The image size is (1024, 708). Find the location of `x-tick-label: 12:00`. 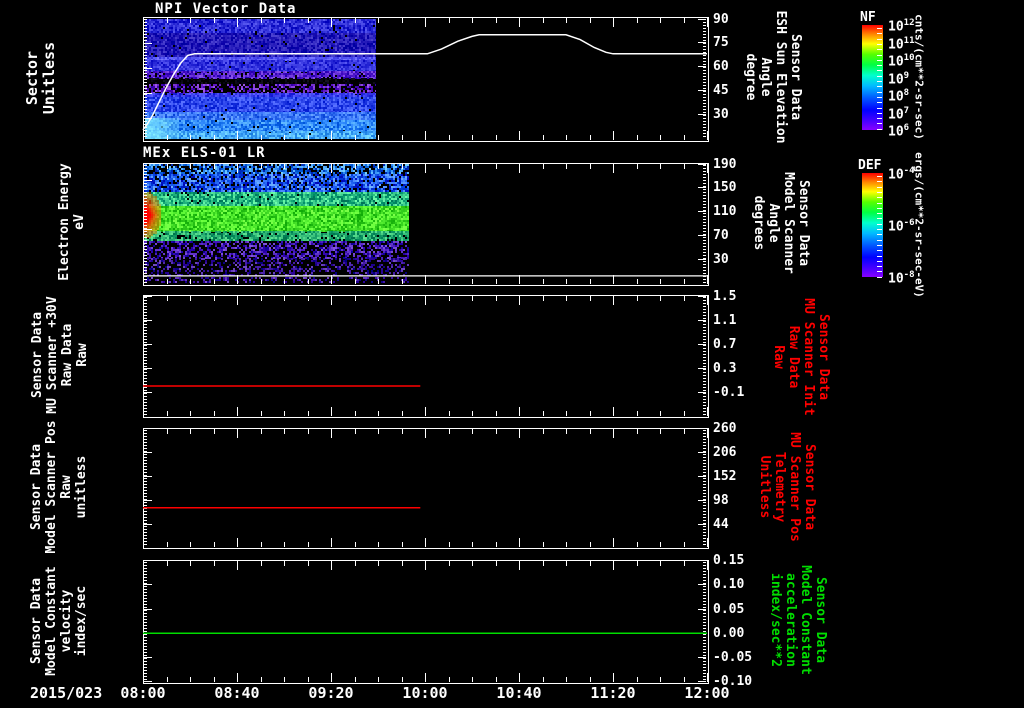

x-tick-label: 12:00 is located at coordinates (707, 693).